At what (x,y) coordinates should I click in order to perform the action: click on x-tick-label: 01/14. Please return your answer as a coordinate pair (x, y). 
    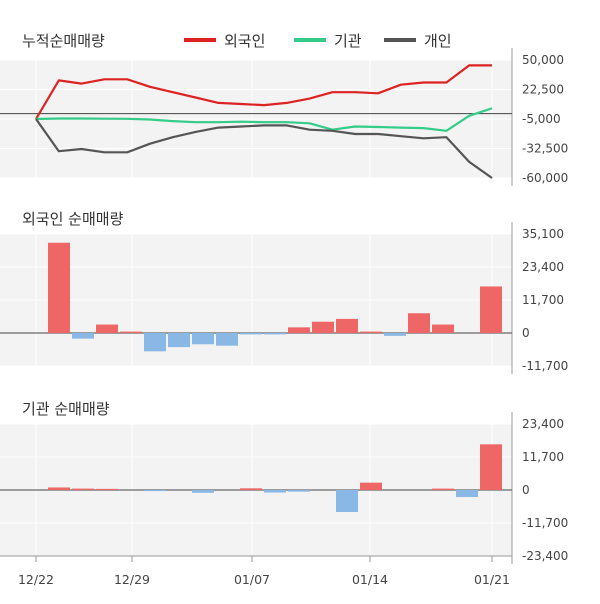
    Looking at the image, I should click on (370, 579).